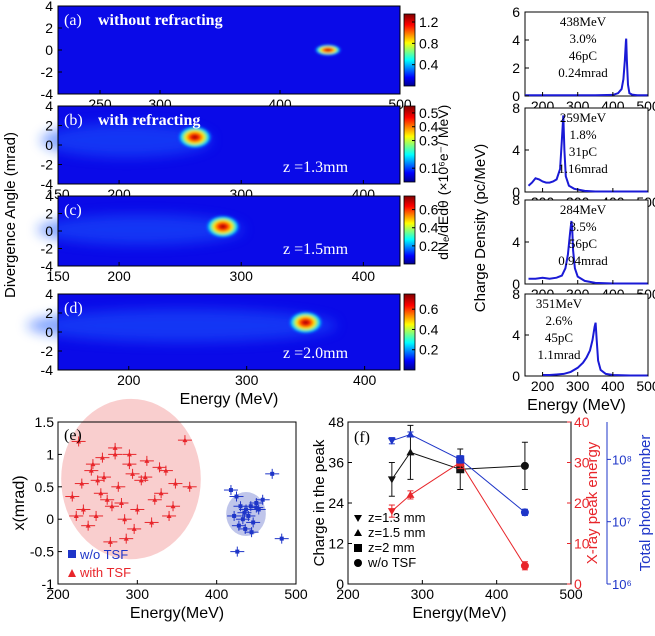  I want to click on panel-title: with refracting, so click(149, 120).